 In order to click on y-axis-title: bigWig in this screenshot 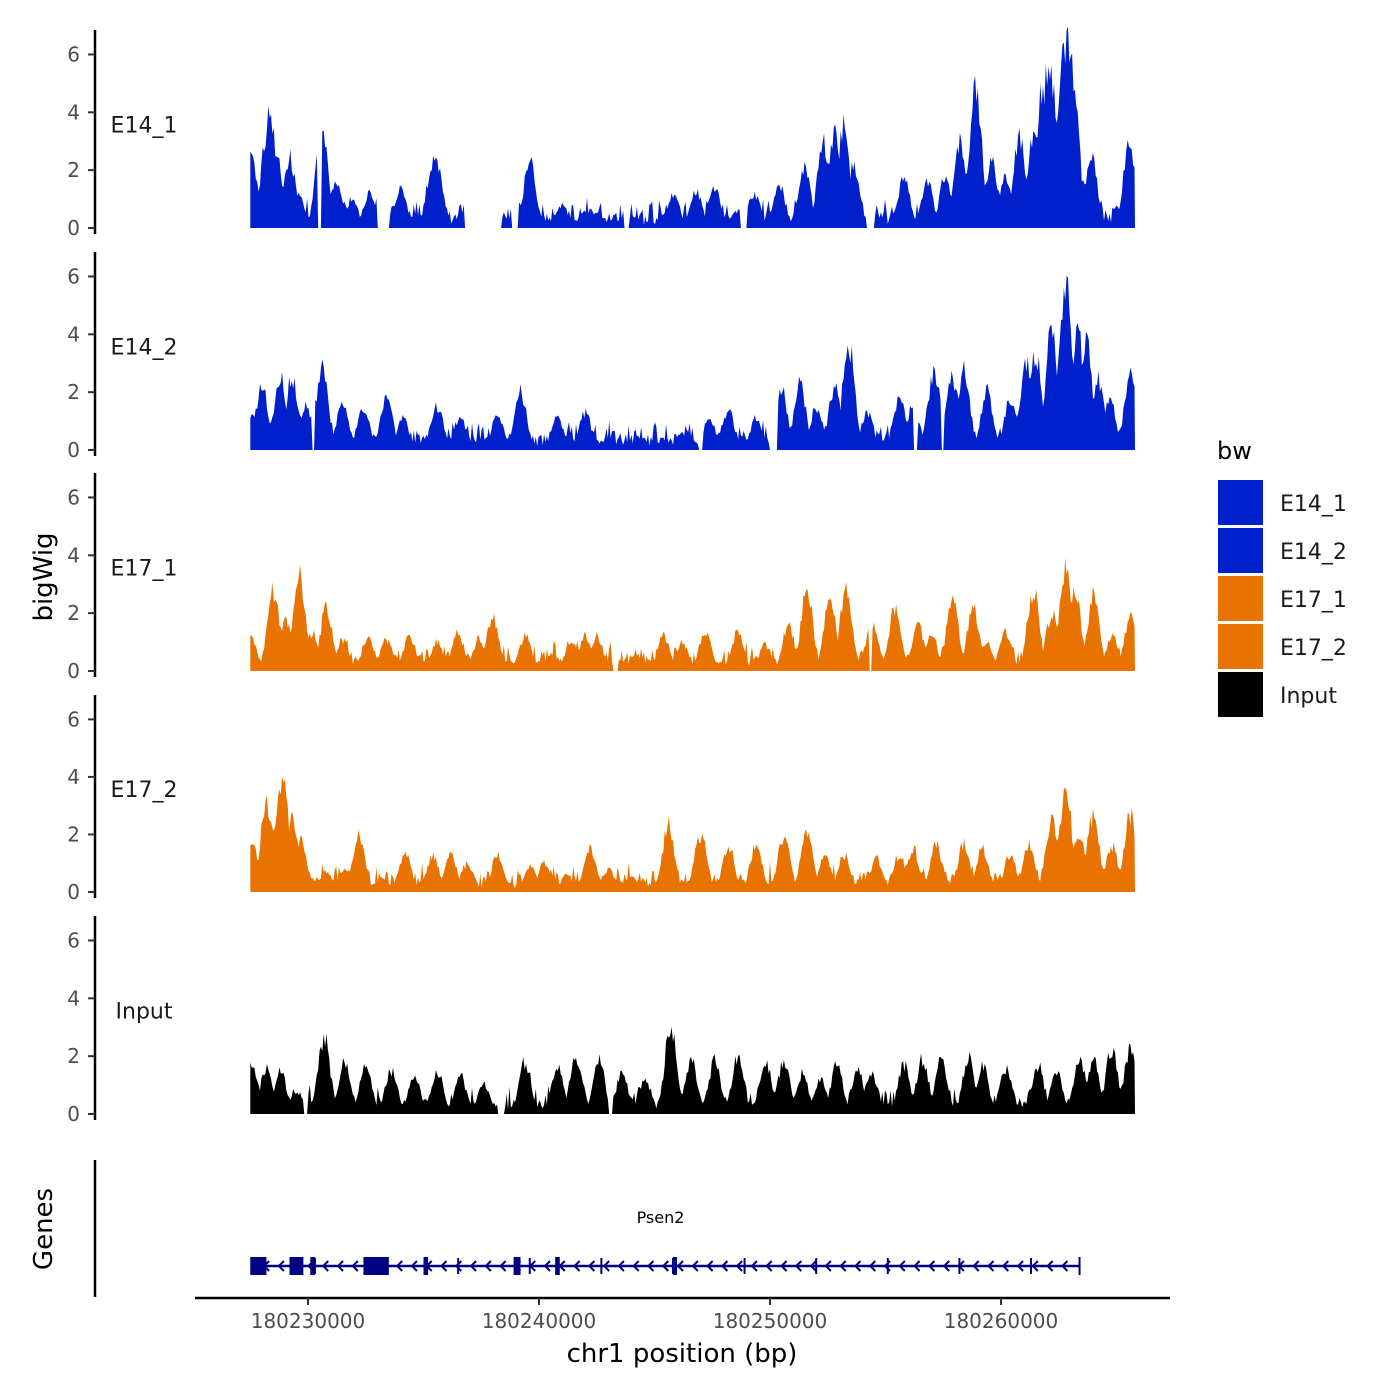, I will do `click(44, 576)`.